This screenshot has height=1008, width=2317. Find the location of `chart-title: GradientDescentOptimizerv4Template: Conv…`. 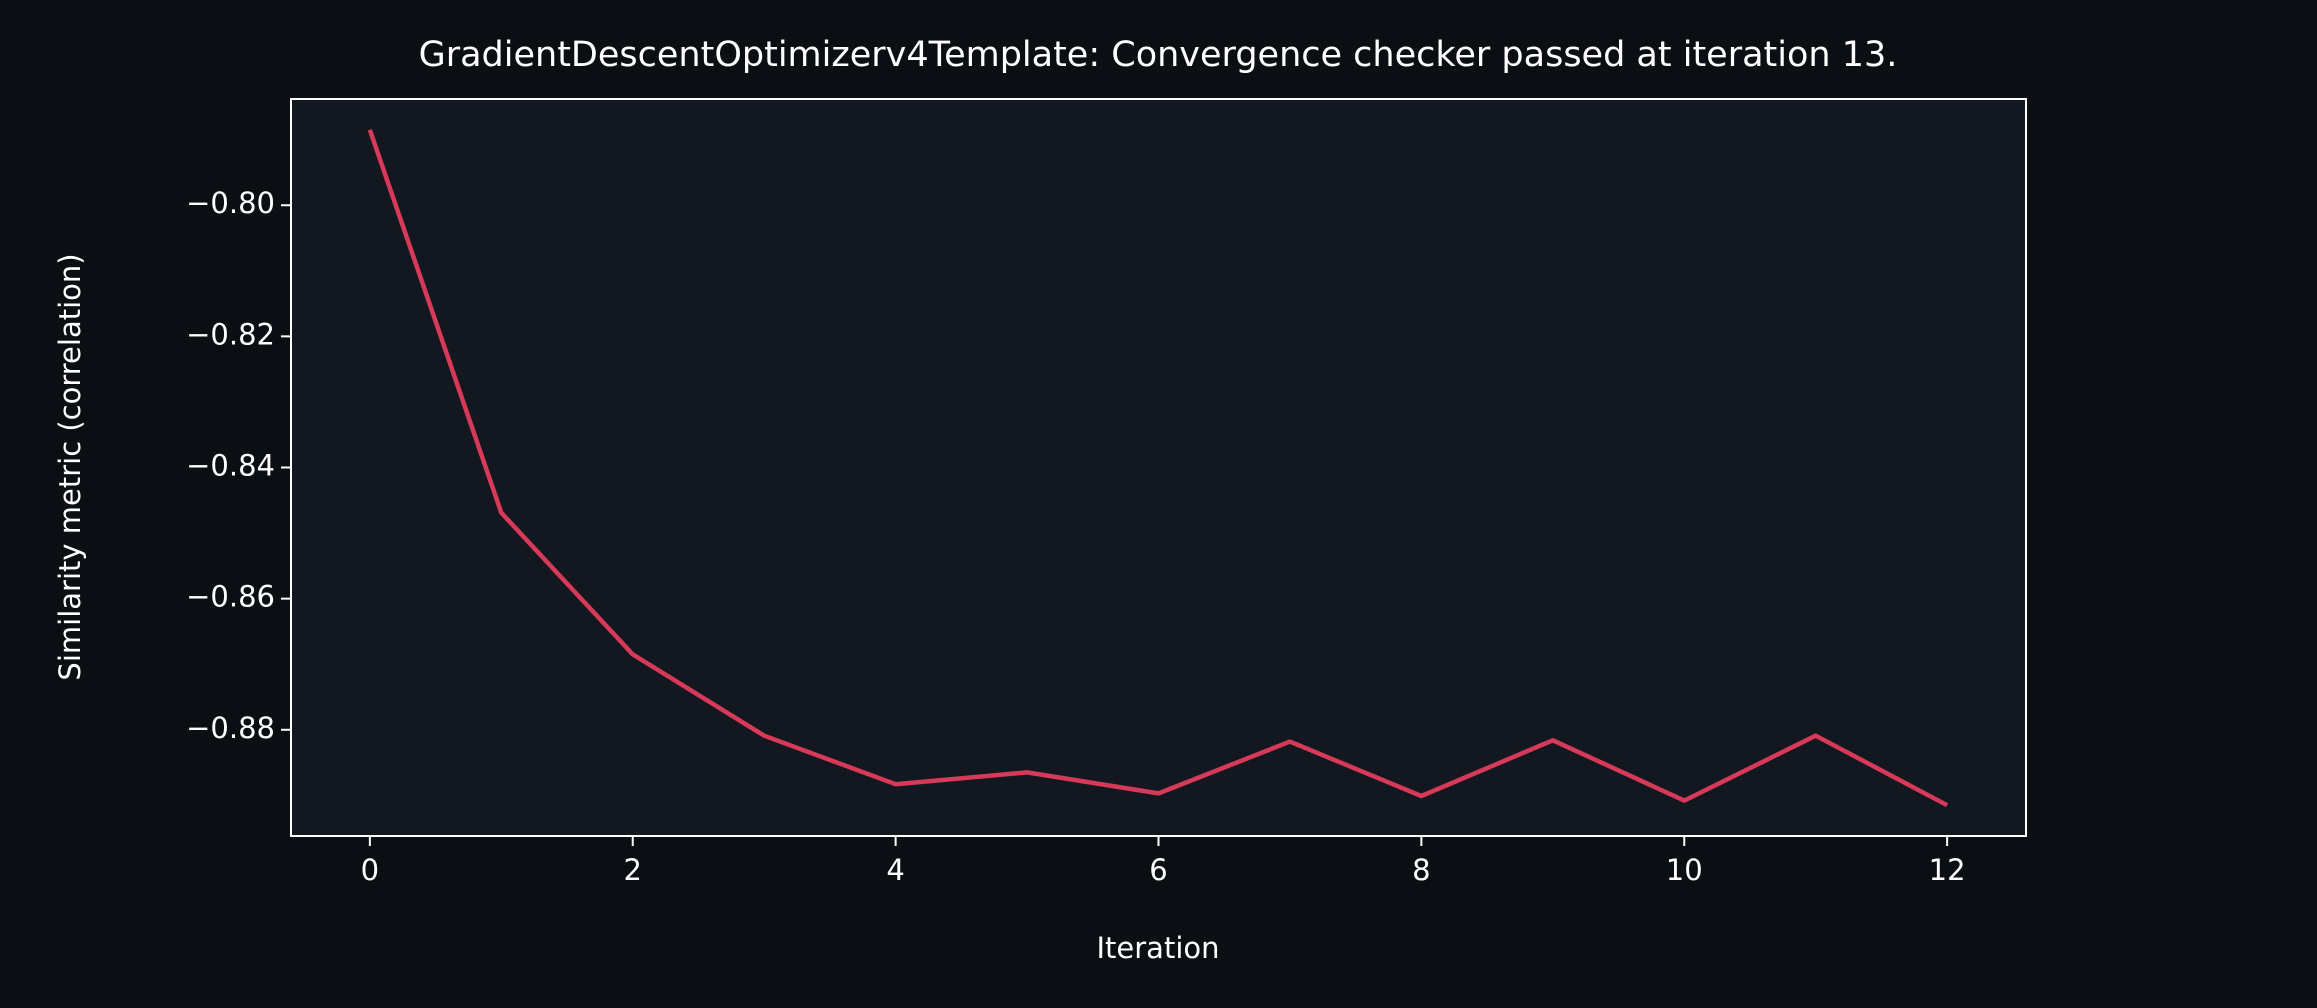

chart-title: GradientDescentOptimizerv4Template: Conv… is located at coordinates (1158, 55).